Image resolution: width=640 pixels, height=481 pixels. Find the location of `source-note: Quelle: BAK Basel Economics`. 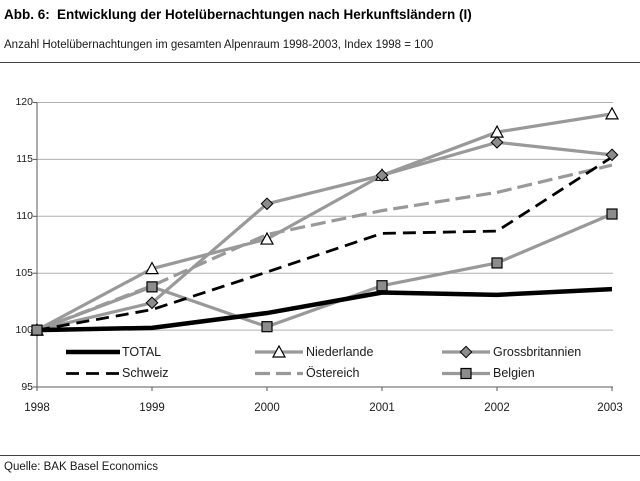

source-note: Quelle: BAK Basel Economics is located at coordinates (81, 467).